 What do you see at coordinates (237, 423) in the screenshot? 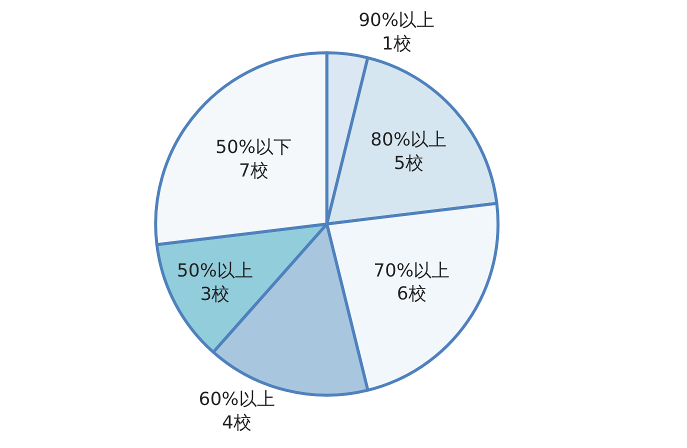
I see `data-label: 4校` at bounding box center [237, 423].